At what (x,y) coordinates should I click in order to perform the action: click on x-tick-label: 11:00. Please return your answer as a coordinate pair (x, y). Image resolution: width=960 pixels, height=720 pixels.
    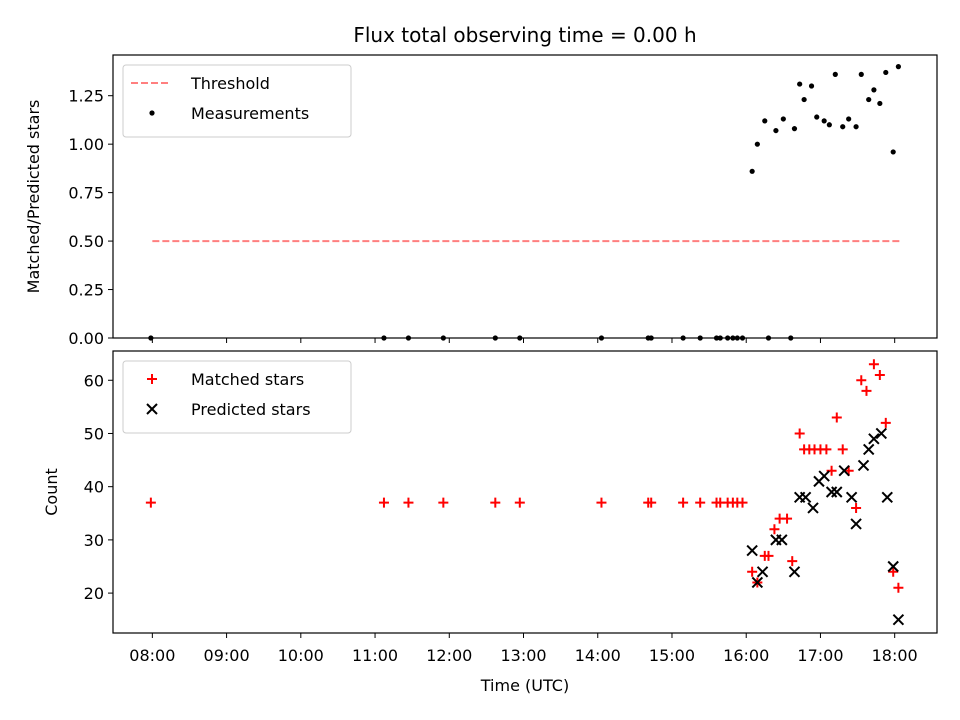
    Looking at the image, I should click on (375, 655).